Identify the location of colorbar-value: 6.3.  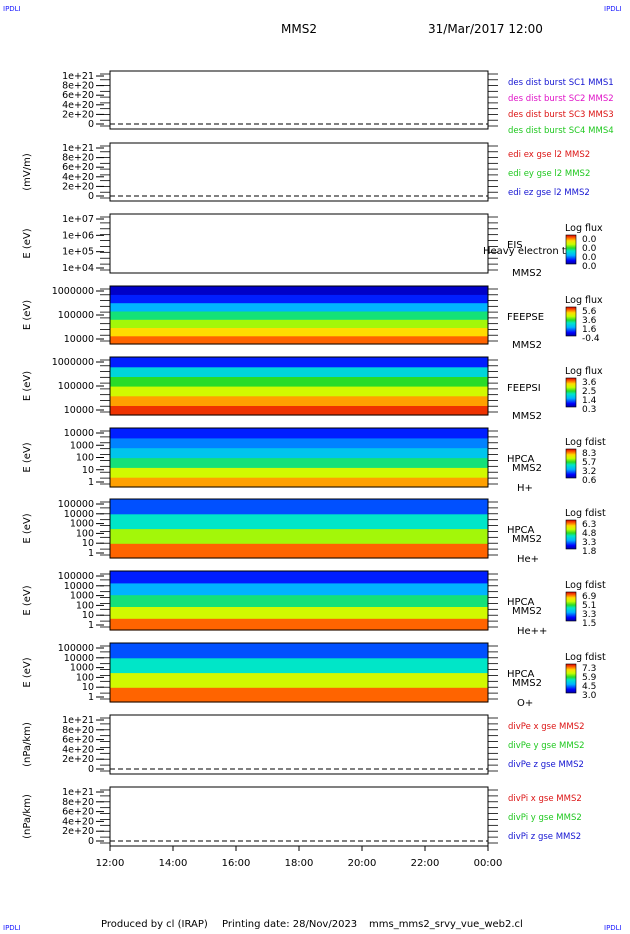
(589, 525).